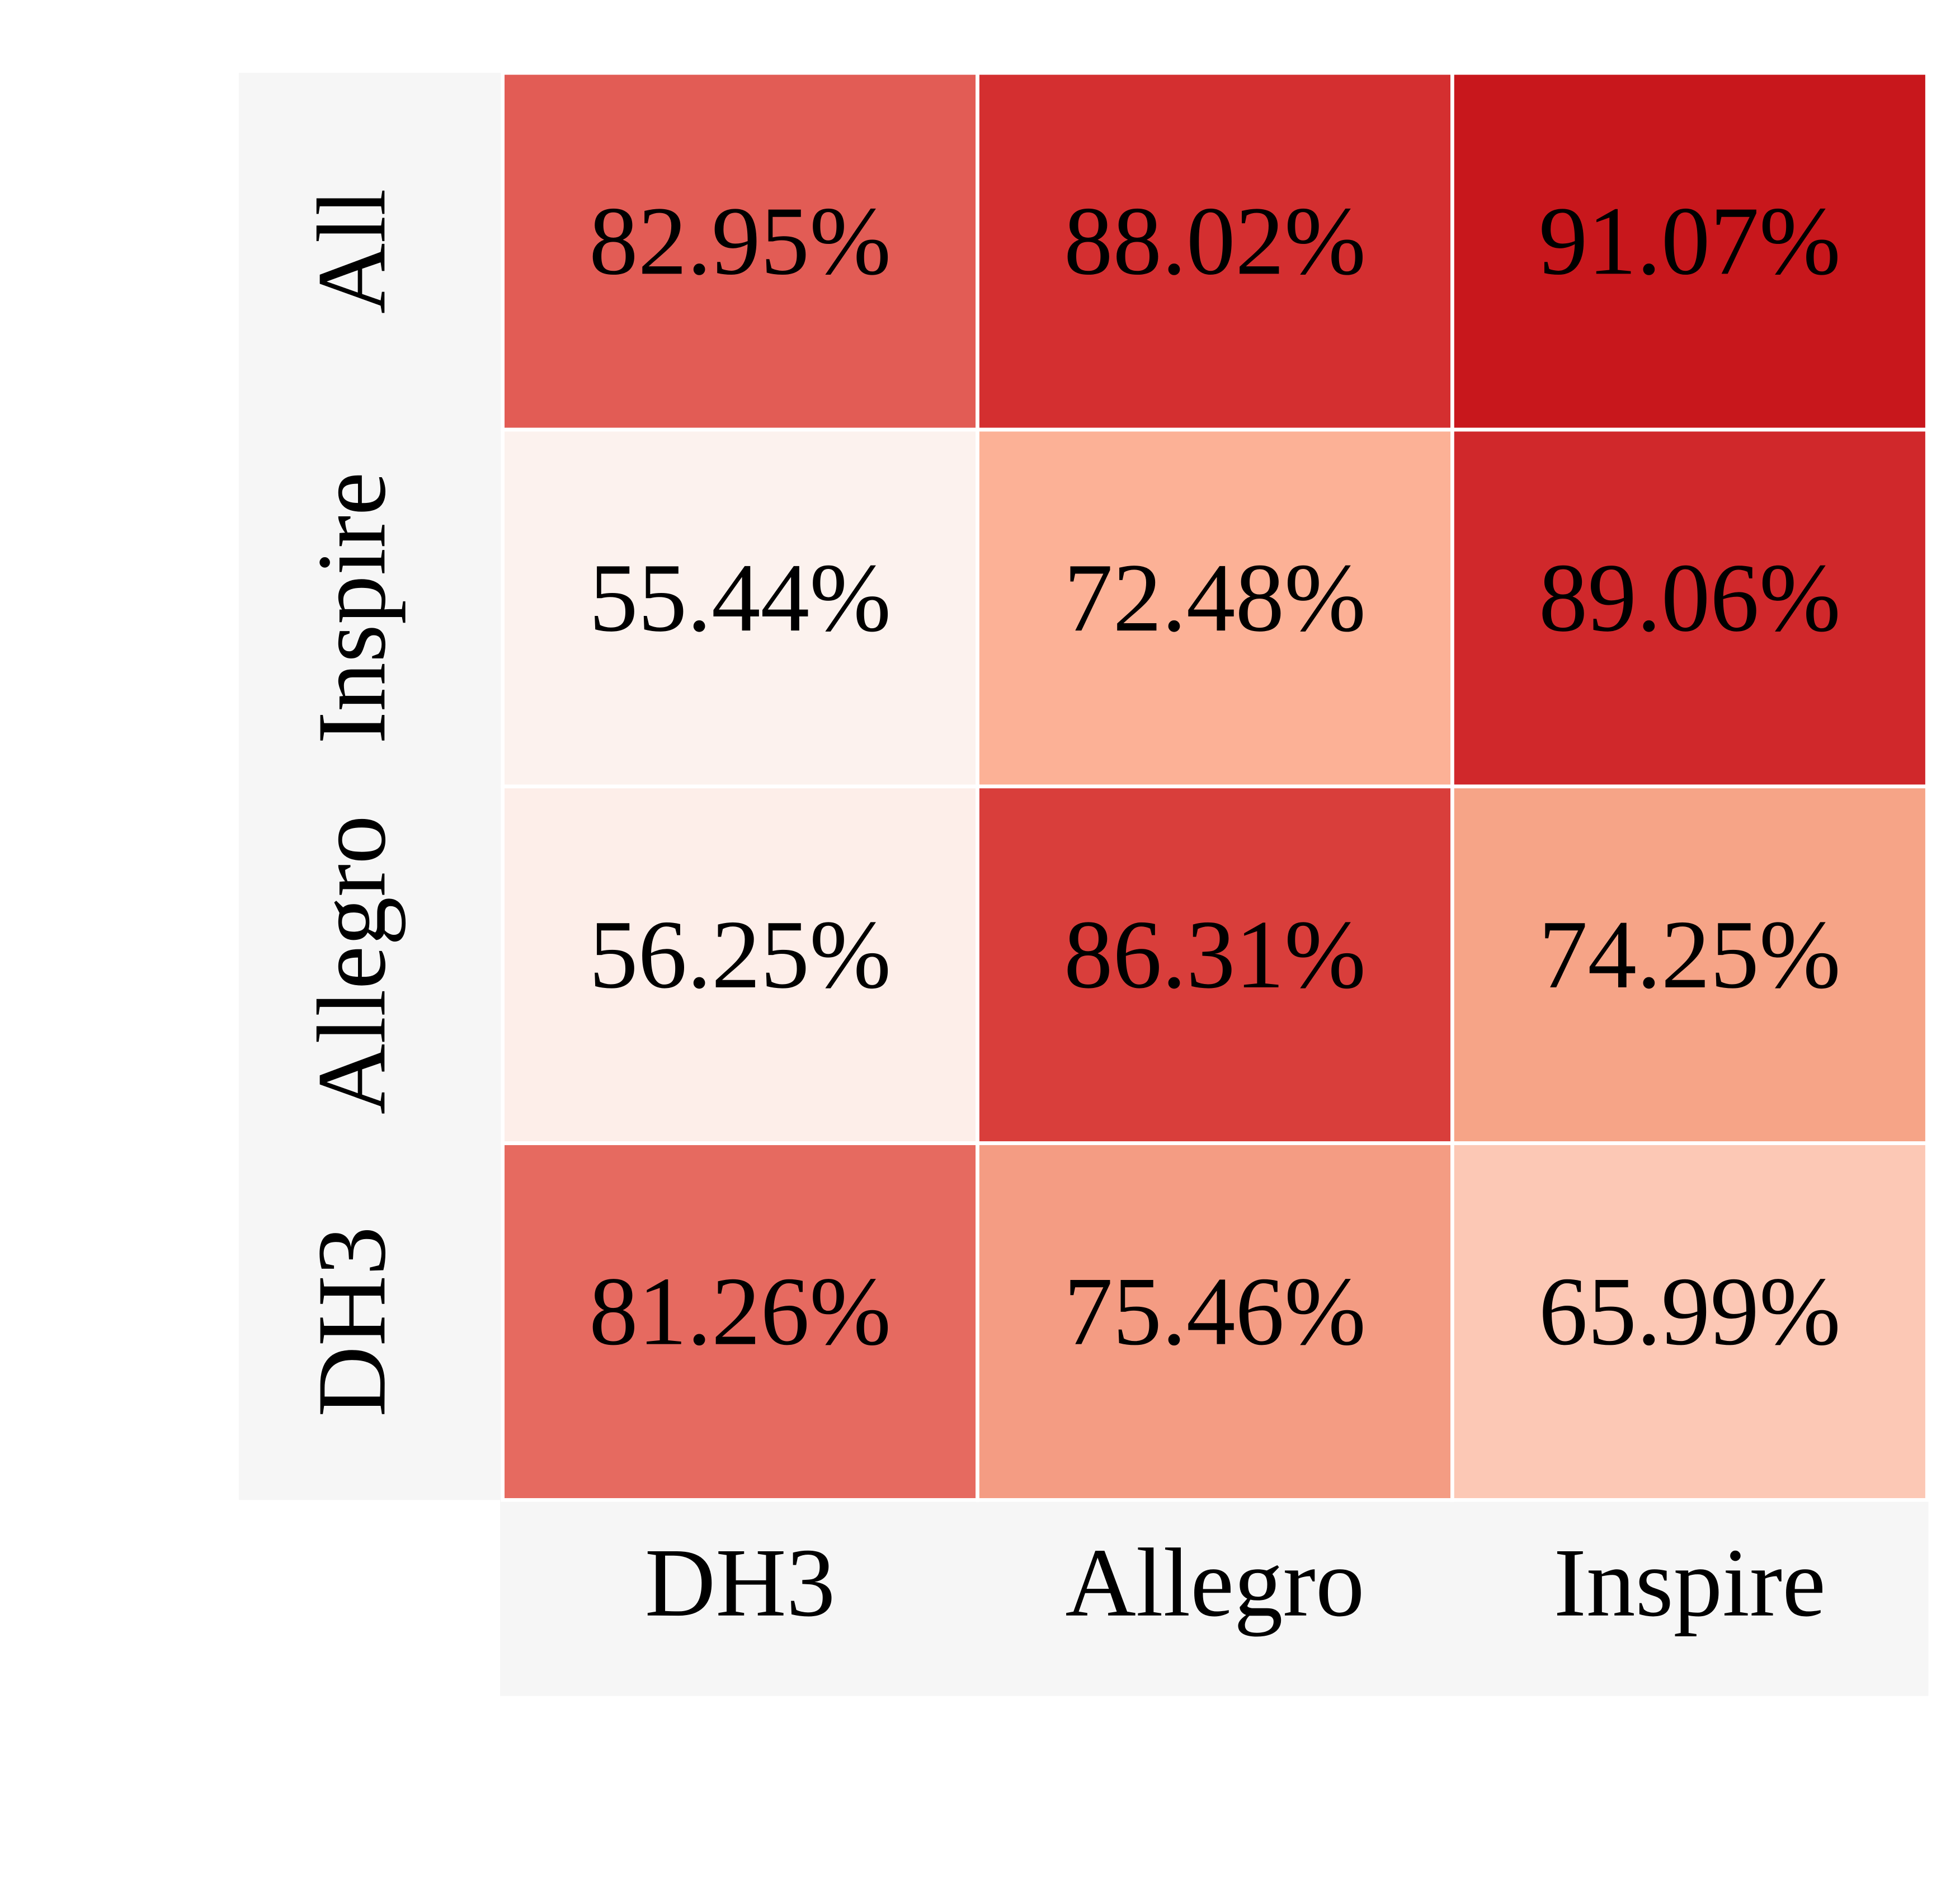  What do you see at coordinates (1215, 954) in the screenshot?
I see `cell-label: 86.31%` at bounding box center [1215, 954].